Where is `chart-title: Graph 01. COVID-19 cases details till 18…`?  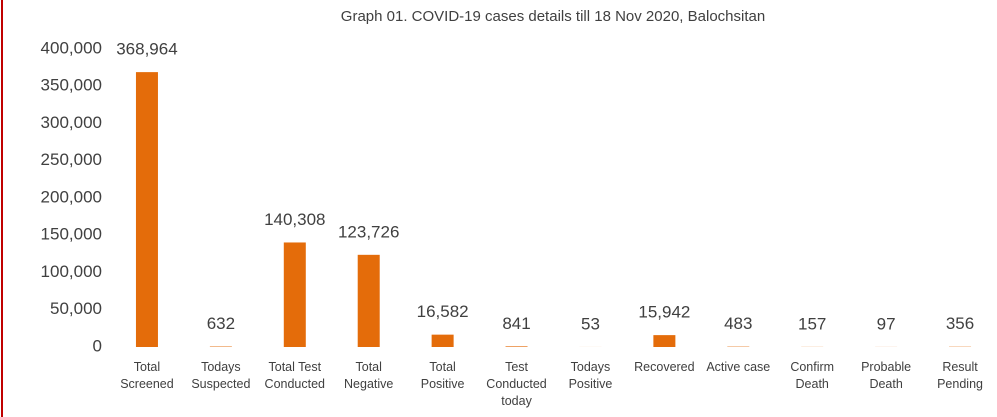
chart-title: Graph 01. COVID-19 cases details till 18… is located at coordinates (553, 16).